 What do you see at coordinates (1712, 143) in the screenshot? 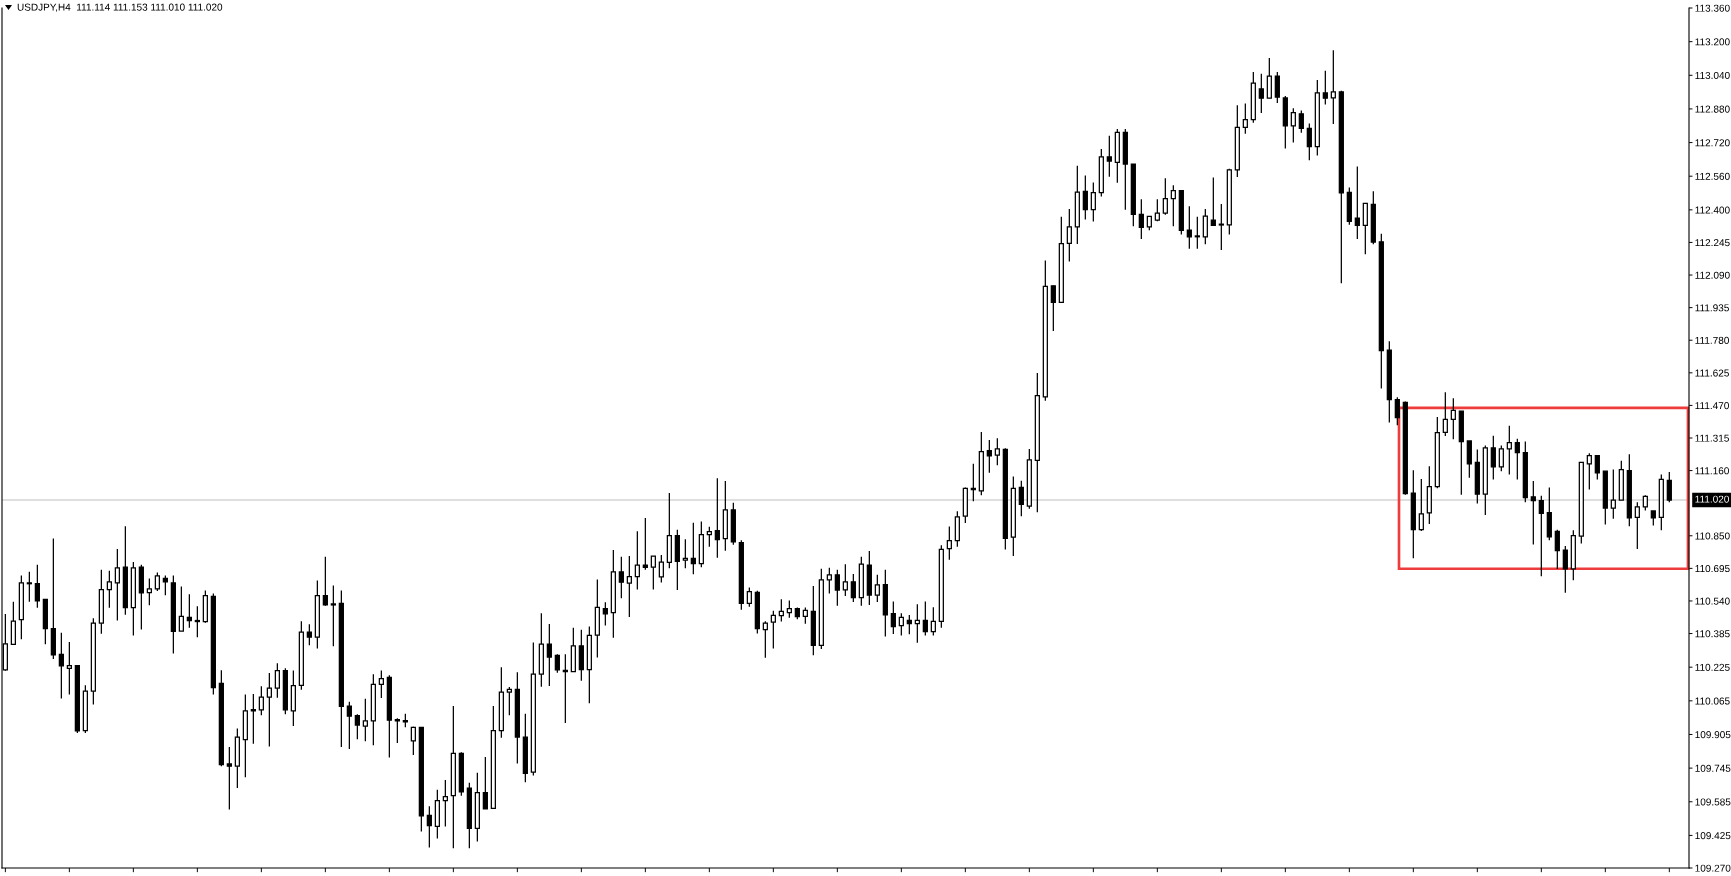
I see `y-tick-label: 112.720` at bounding box center [1712, 143].